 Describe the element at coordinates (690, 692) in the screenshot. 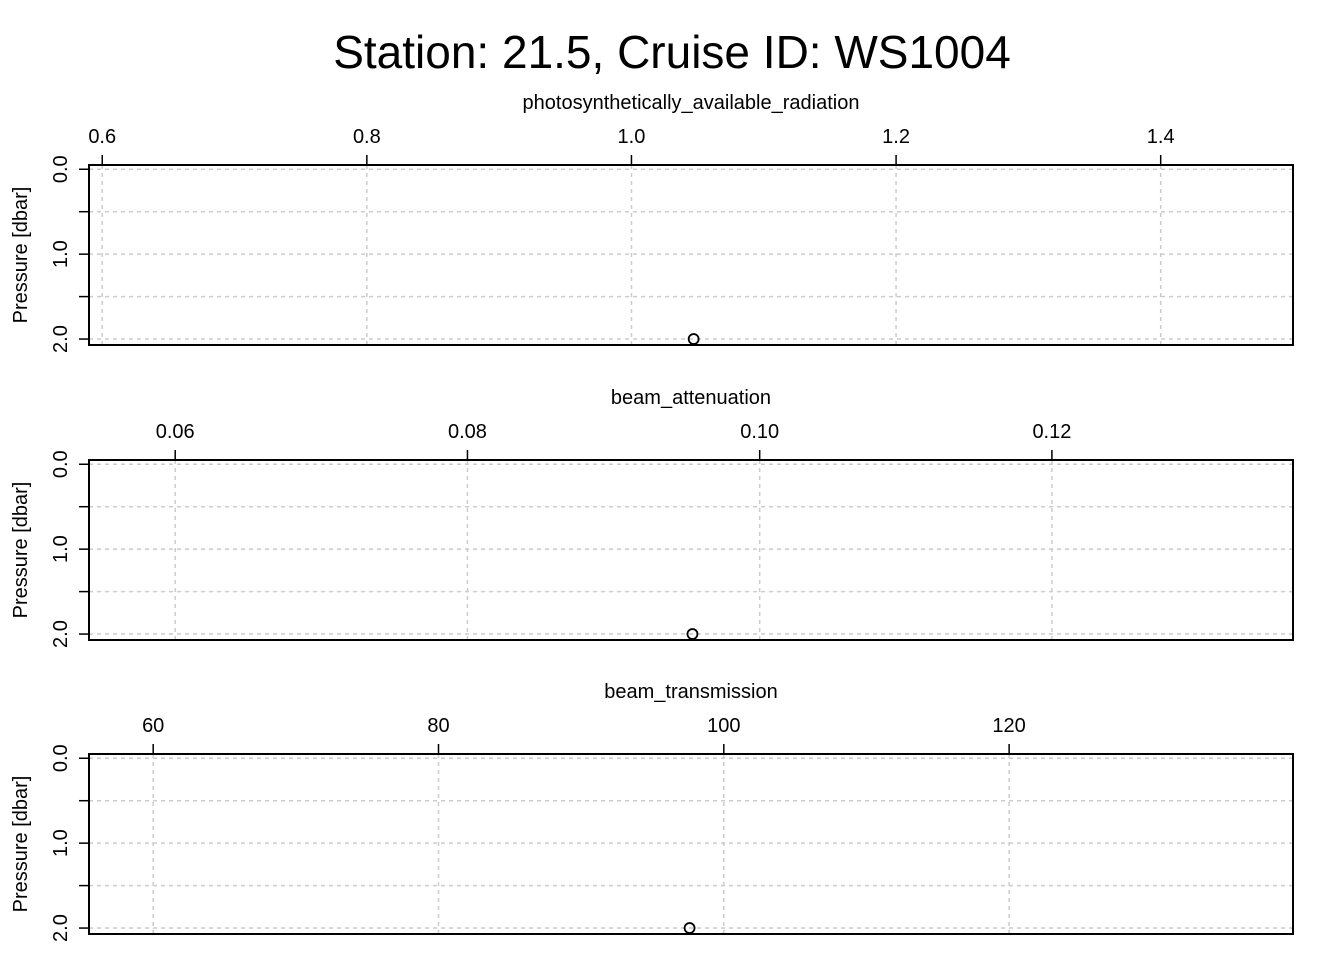

I see `x-axis-label: beam_transmission` at that location.